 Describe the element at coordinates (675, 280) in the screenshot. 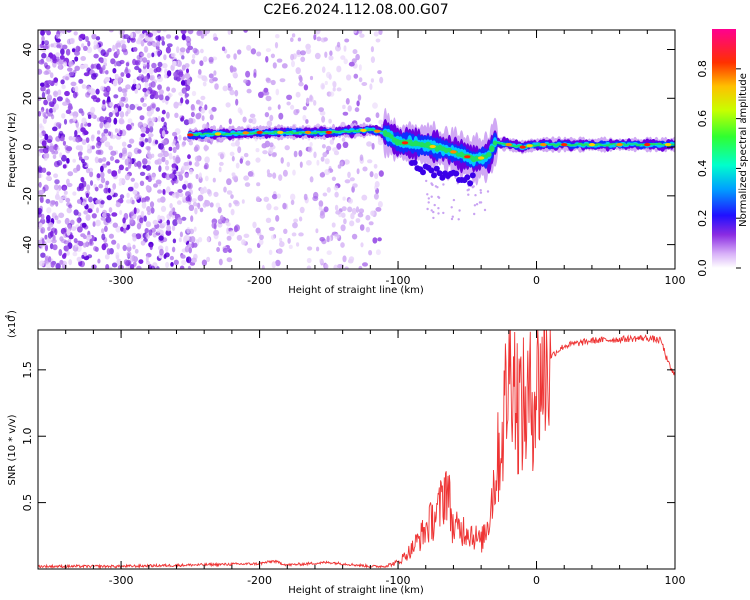

I see `x-tick-label: 100` at that location.